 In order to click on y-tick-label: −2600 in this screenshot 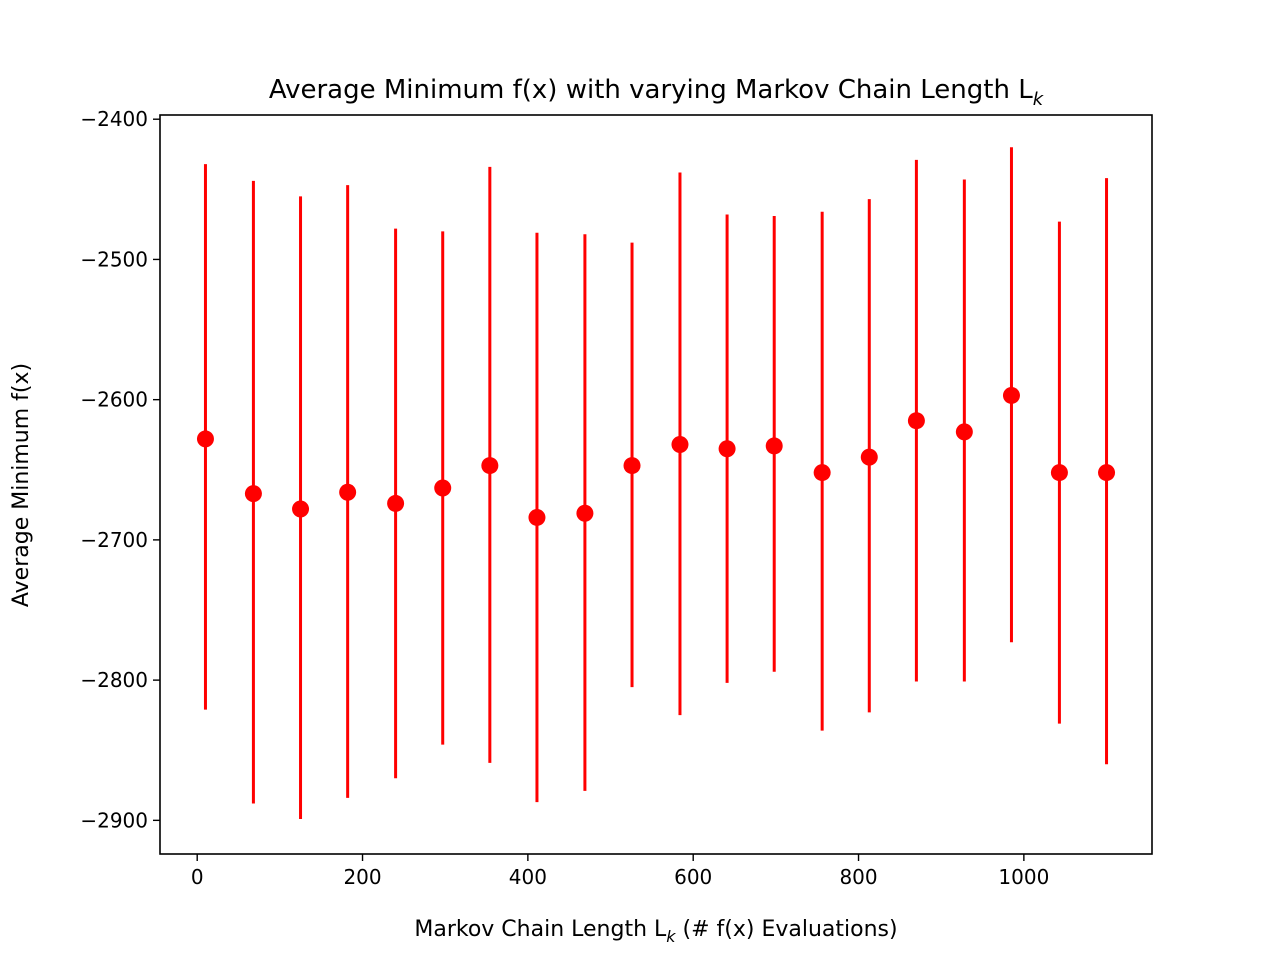, I will do `click(114, 400)`.